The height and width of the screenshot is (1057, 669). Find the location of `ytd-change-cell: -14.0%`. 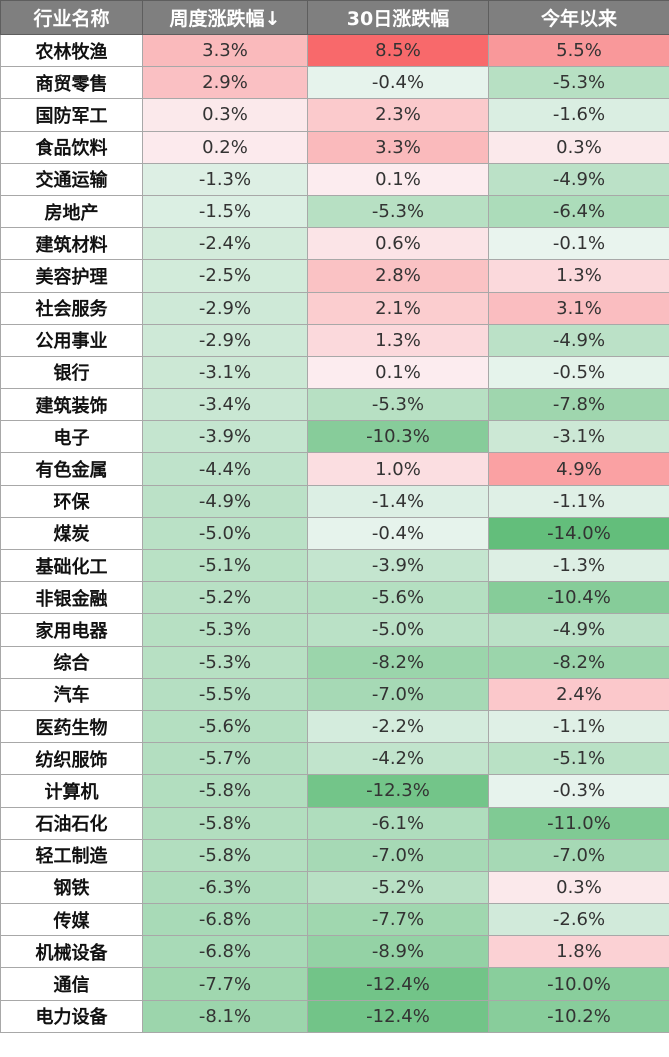

ytd-change-cell: -14.0% is located at coordinates (578, 533).